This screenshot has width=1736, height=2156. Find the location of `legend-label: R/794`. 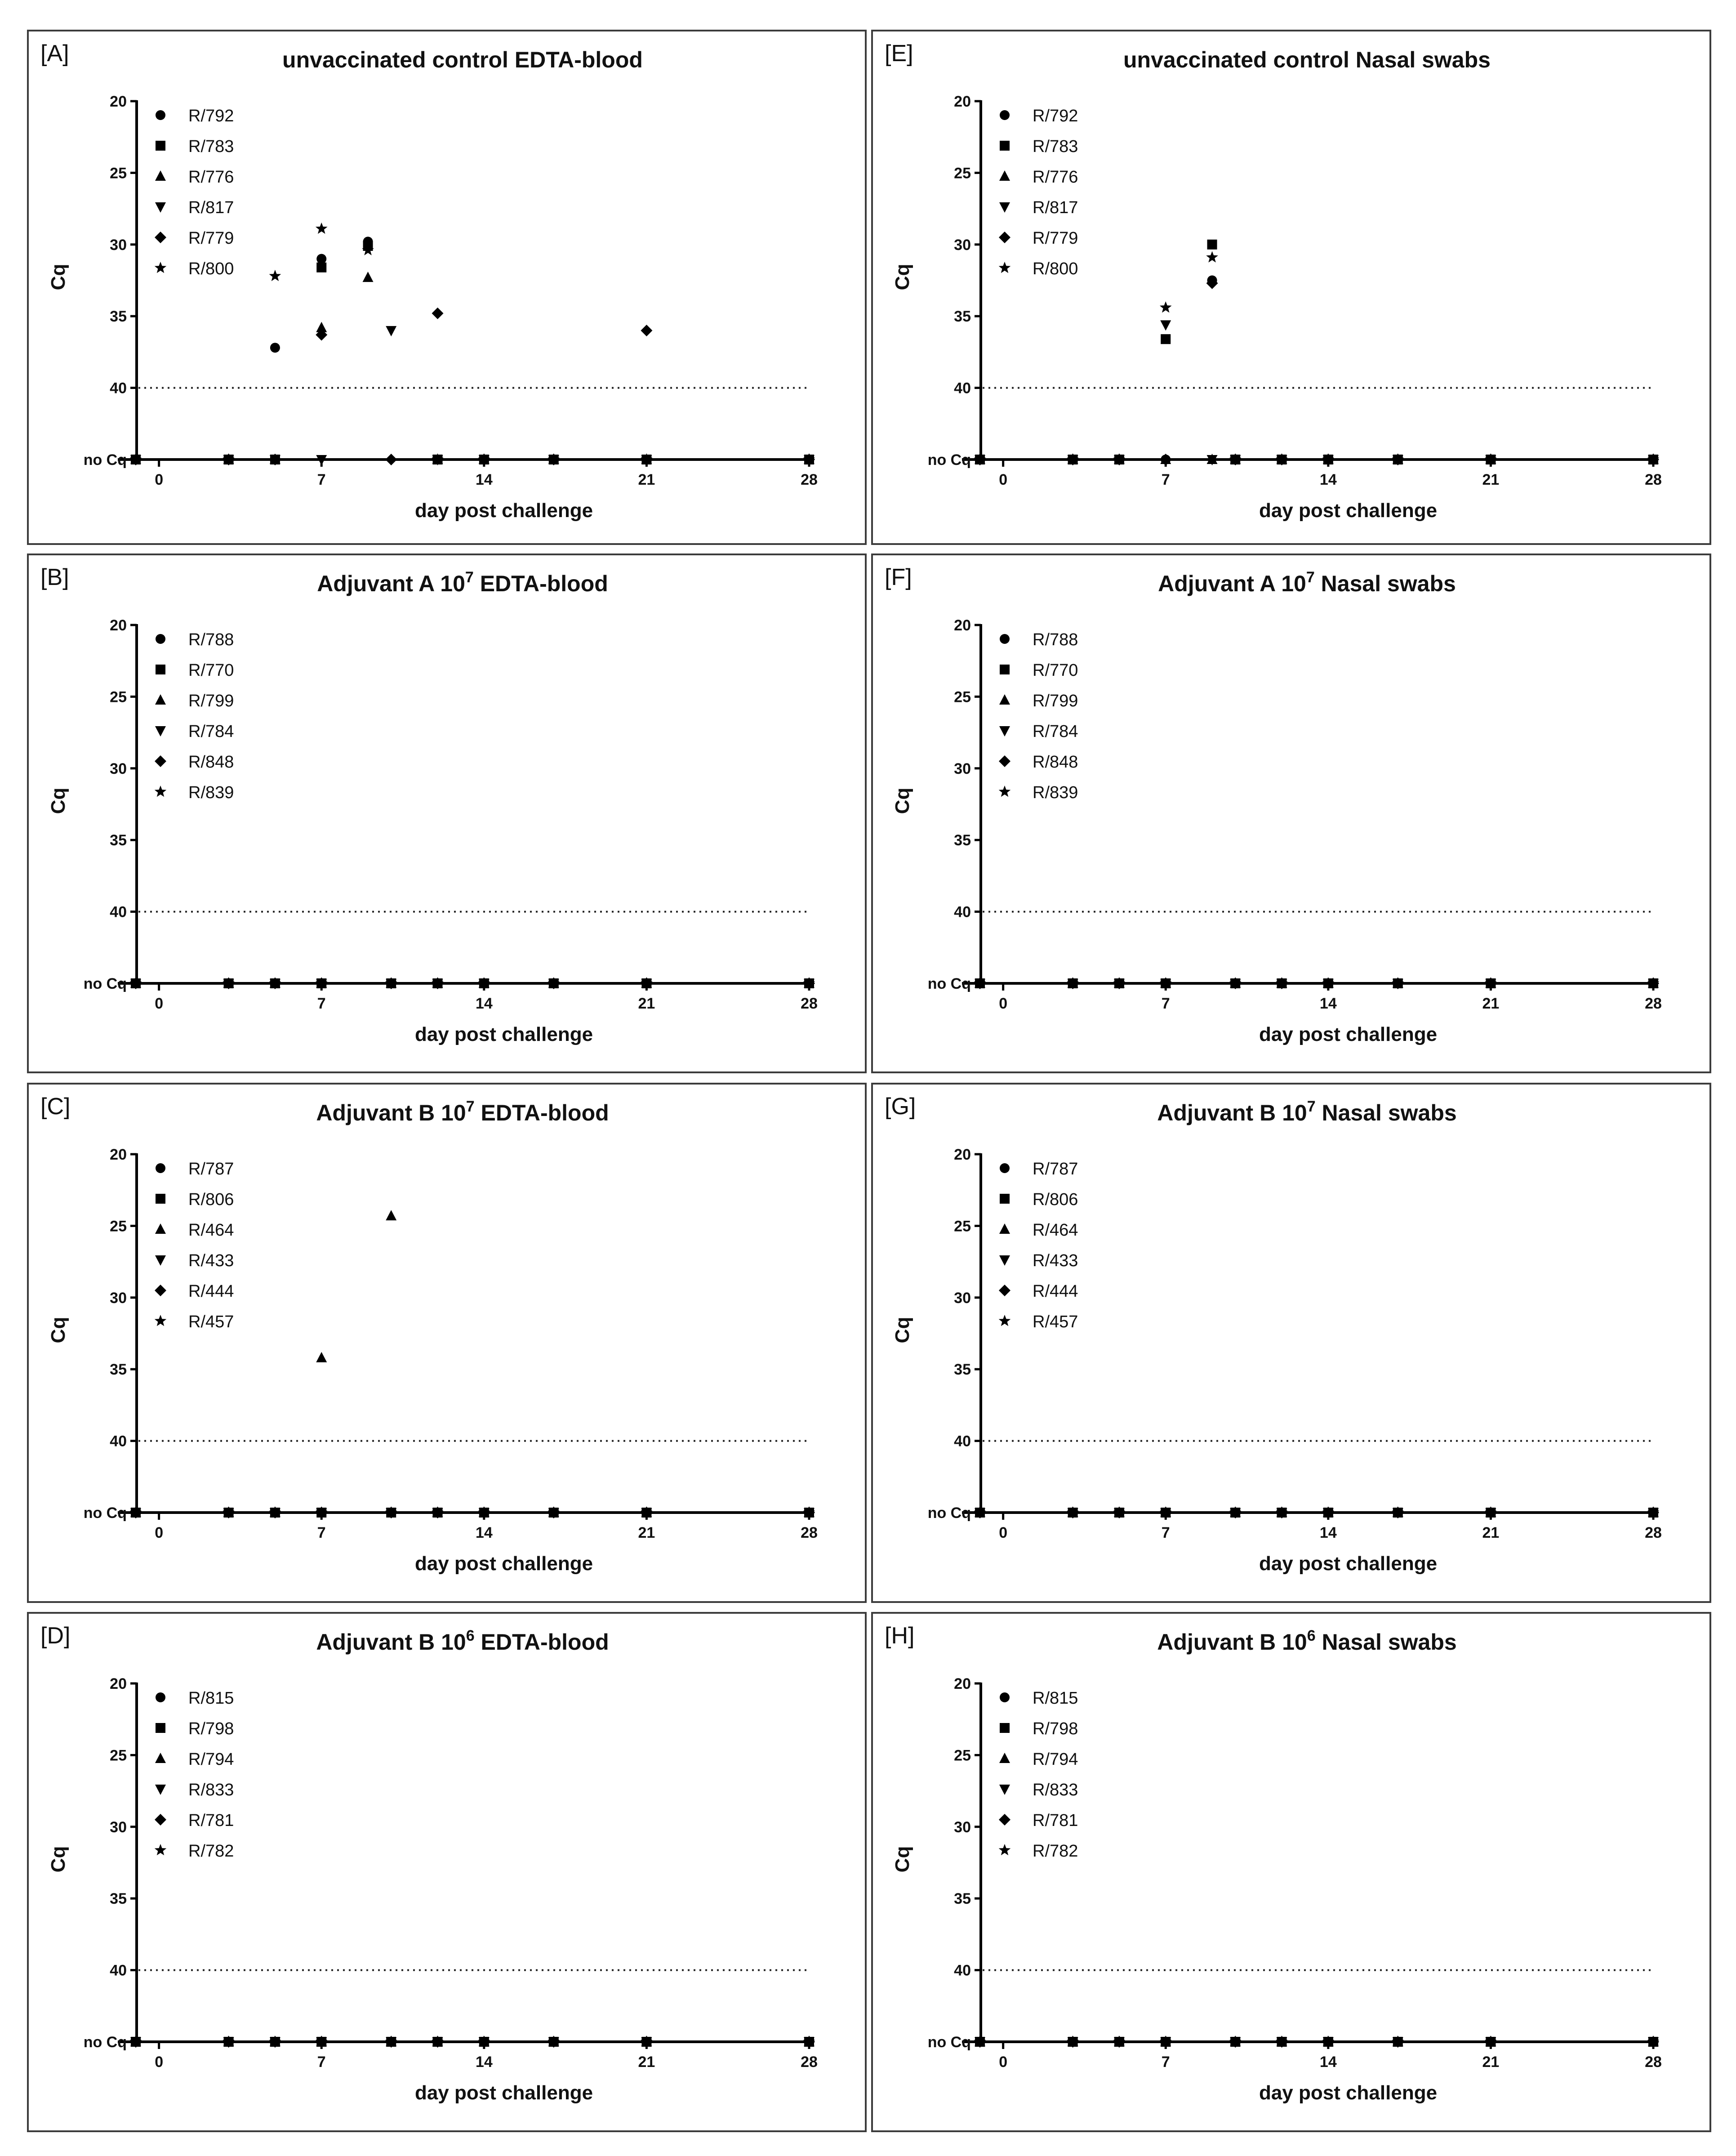

legend-label: R/794 is located at coordinates (211, 1760).